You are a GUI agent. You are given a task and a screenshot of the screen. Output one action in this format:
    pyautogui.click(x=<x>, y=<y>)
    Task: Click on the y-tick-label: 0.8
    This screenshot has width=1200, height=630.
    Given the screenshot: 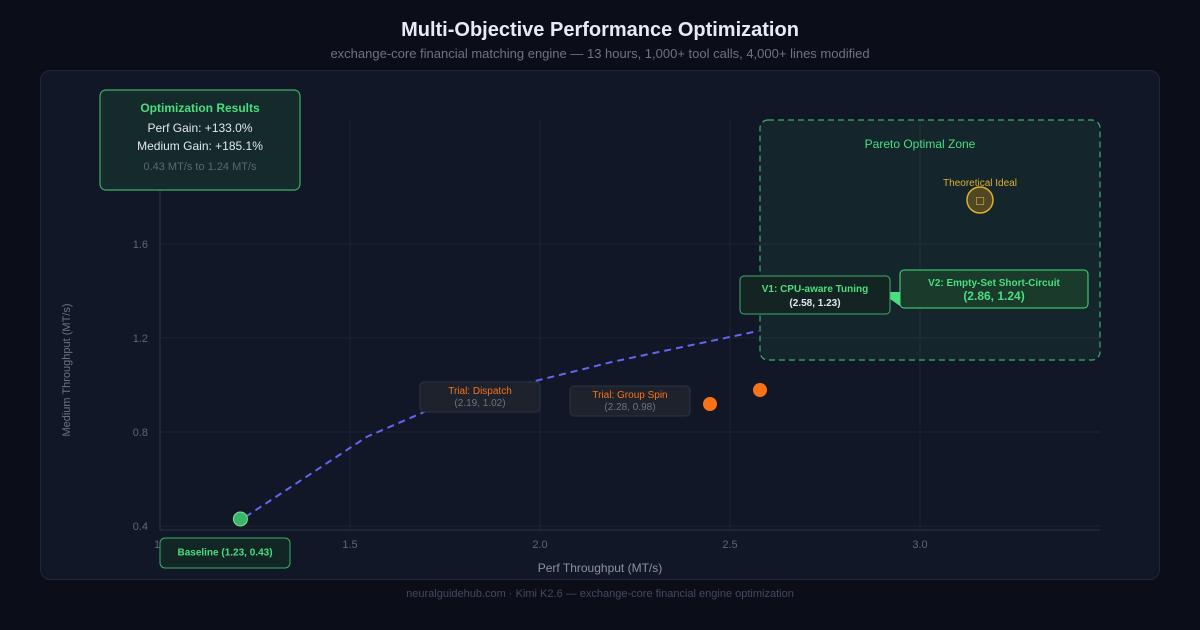 What is the action you would take?
    pyautogui.click(x=140, y=433)
    